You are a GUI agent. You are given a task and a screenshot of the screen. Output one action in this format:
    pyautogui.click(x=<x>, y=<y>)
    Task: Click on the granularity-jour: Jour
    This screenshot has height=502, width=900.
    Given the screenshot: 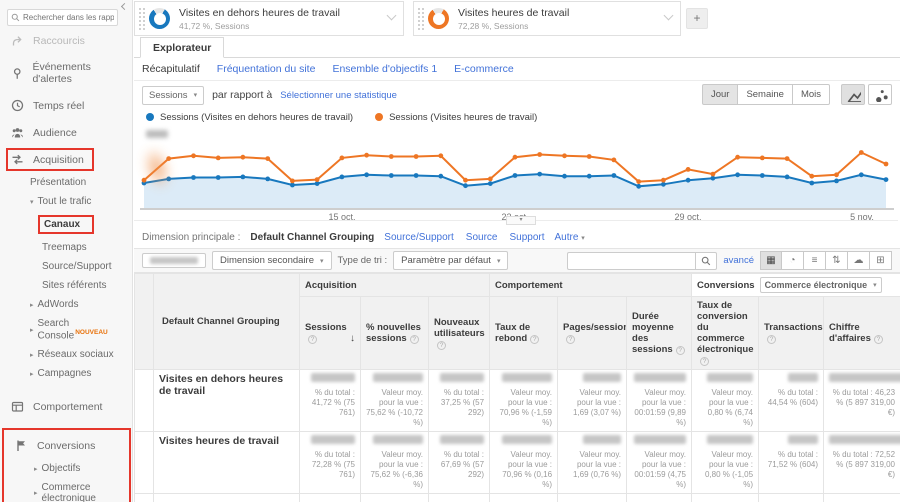 What is the action you would take?
    pyautogui.click(x=720, y=94)
    